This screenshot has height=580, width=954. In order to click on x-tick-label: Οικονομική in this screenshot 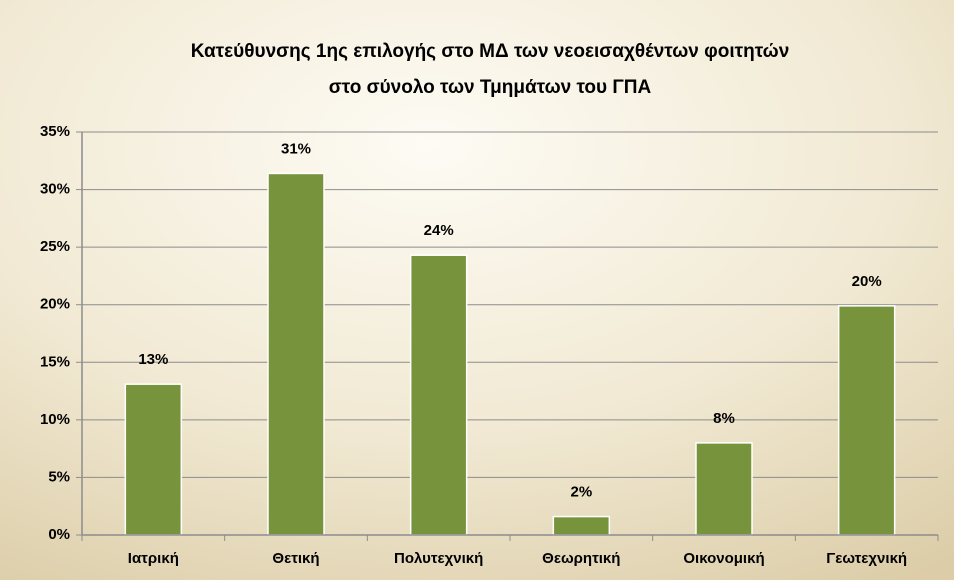, I will do `click(723, 558)`.